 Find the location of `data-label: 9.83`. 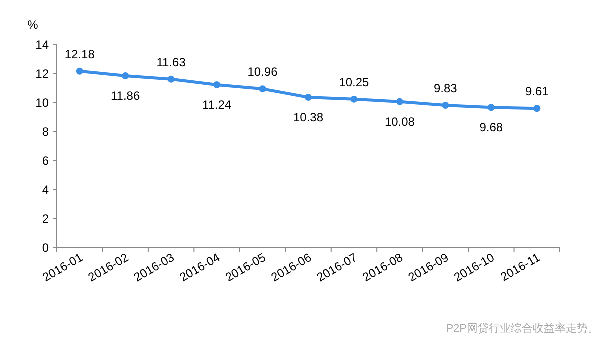

data-label: 9.83 is located at coordinates (446, 88).